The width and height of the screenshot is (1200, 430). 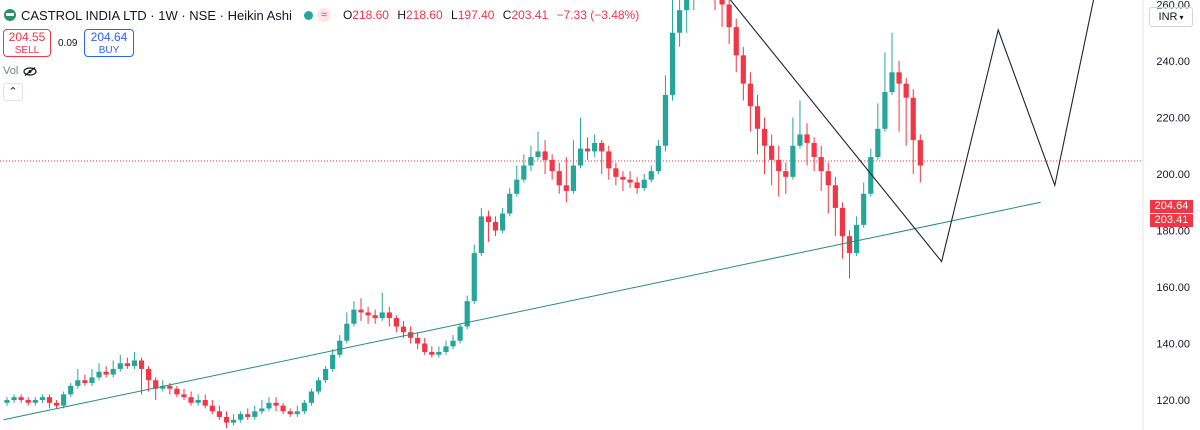 I want to click on waves-icon: ≈, so click(x=323, y=15).